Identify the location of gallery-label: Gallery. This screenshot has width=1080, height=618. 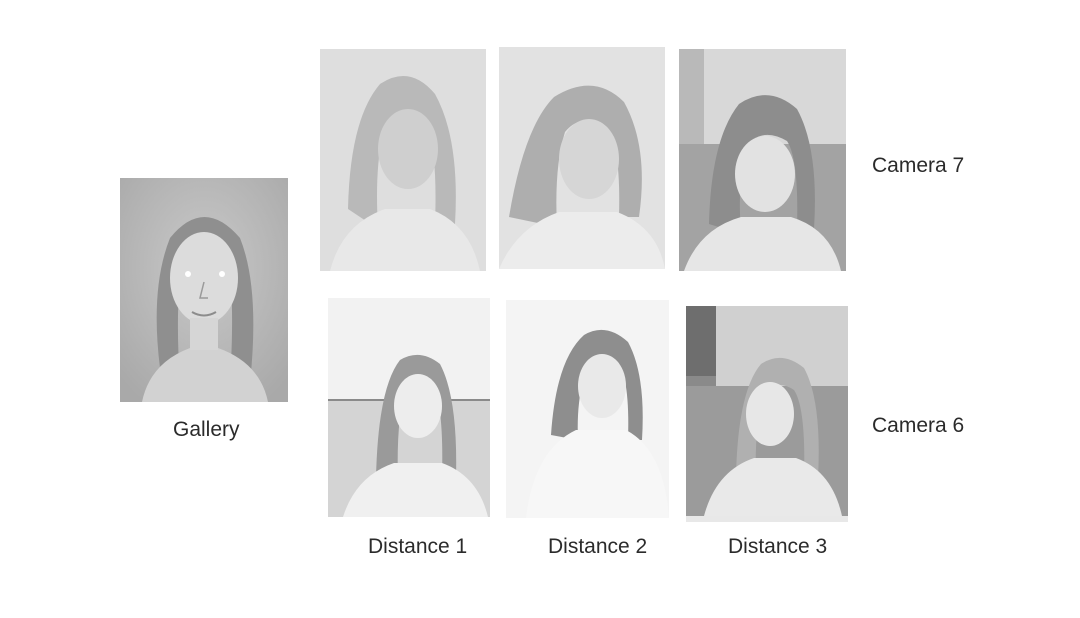
(206, 429).